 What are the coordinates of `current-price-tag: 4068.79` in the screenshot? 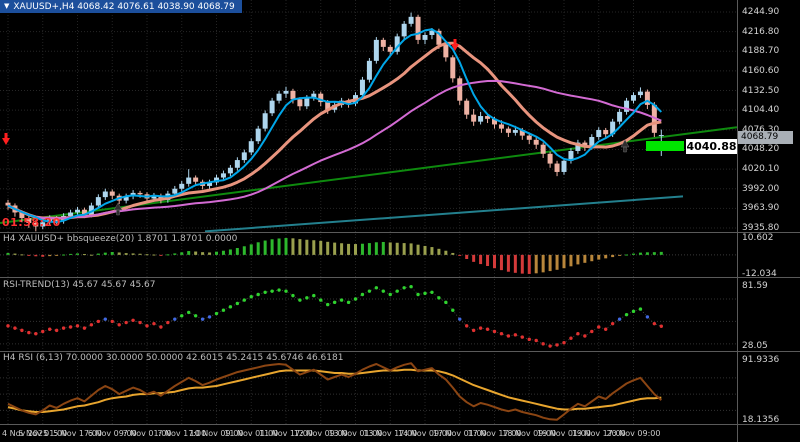 It's located at (765, 137).